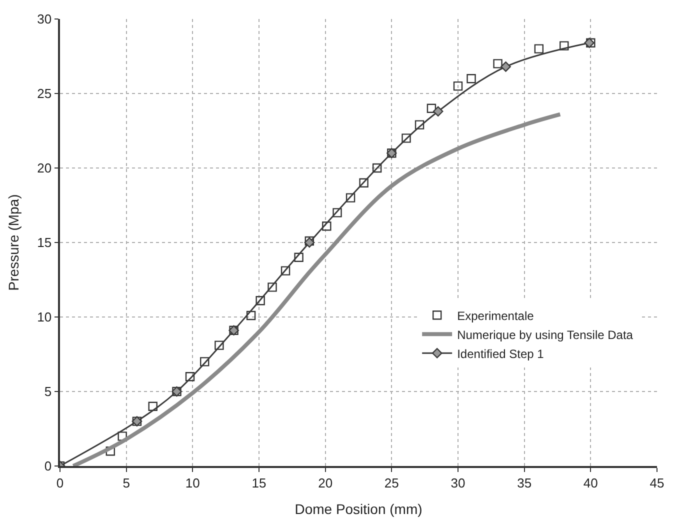 This screenshot has height=527, width=677. Describe the element at coordinates (500, 353) in the screenshot. I see `legend-label: Identified Step 1` at that location.